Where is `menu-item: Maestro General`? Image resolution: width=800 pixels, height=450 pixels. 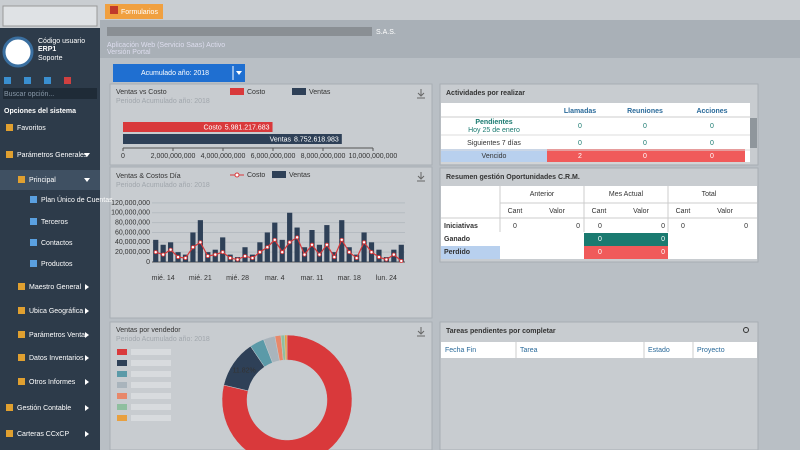
menu-item: Maestro General is located at coordinates (55, 287).